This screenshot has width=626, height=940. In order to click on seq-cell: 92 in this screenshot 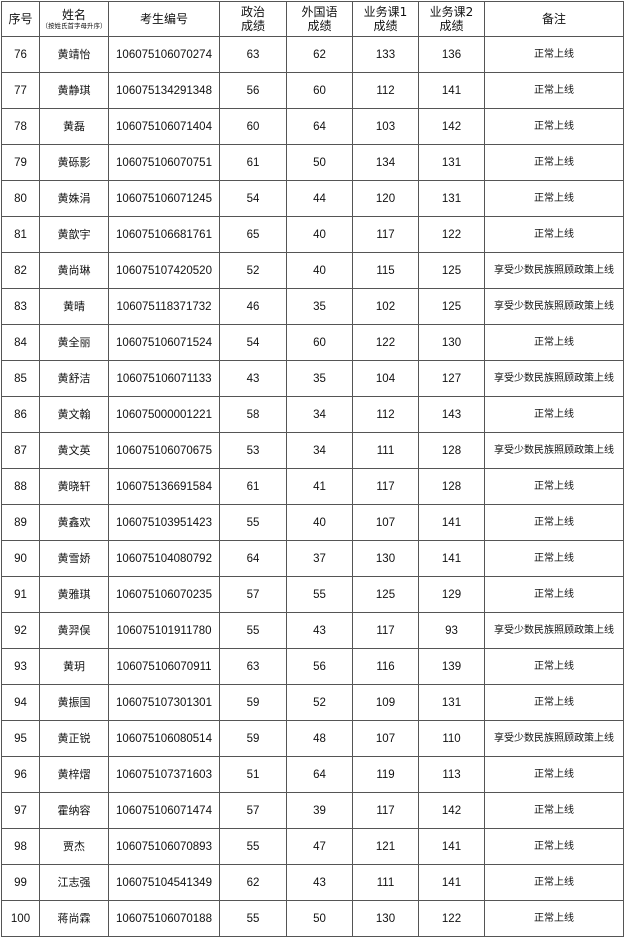, I will do `click(20, 630)`.